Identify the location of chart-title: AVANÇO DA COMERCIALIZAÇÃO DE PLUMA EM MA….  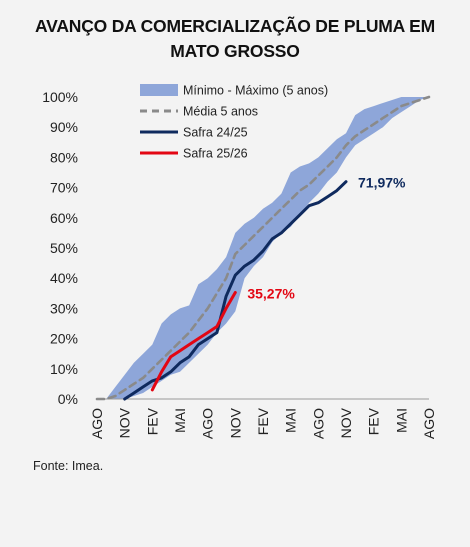
(235, 39).